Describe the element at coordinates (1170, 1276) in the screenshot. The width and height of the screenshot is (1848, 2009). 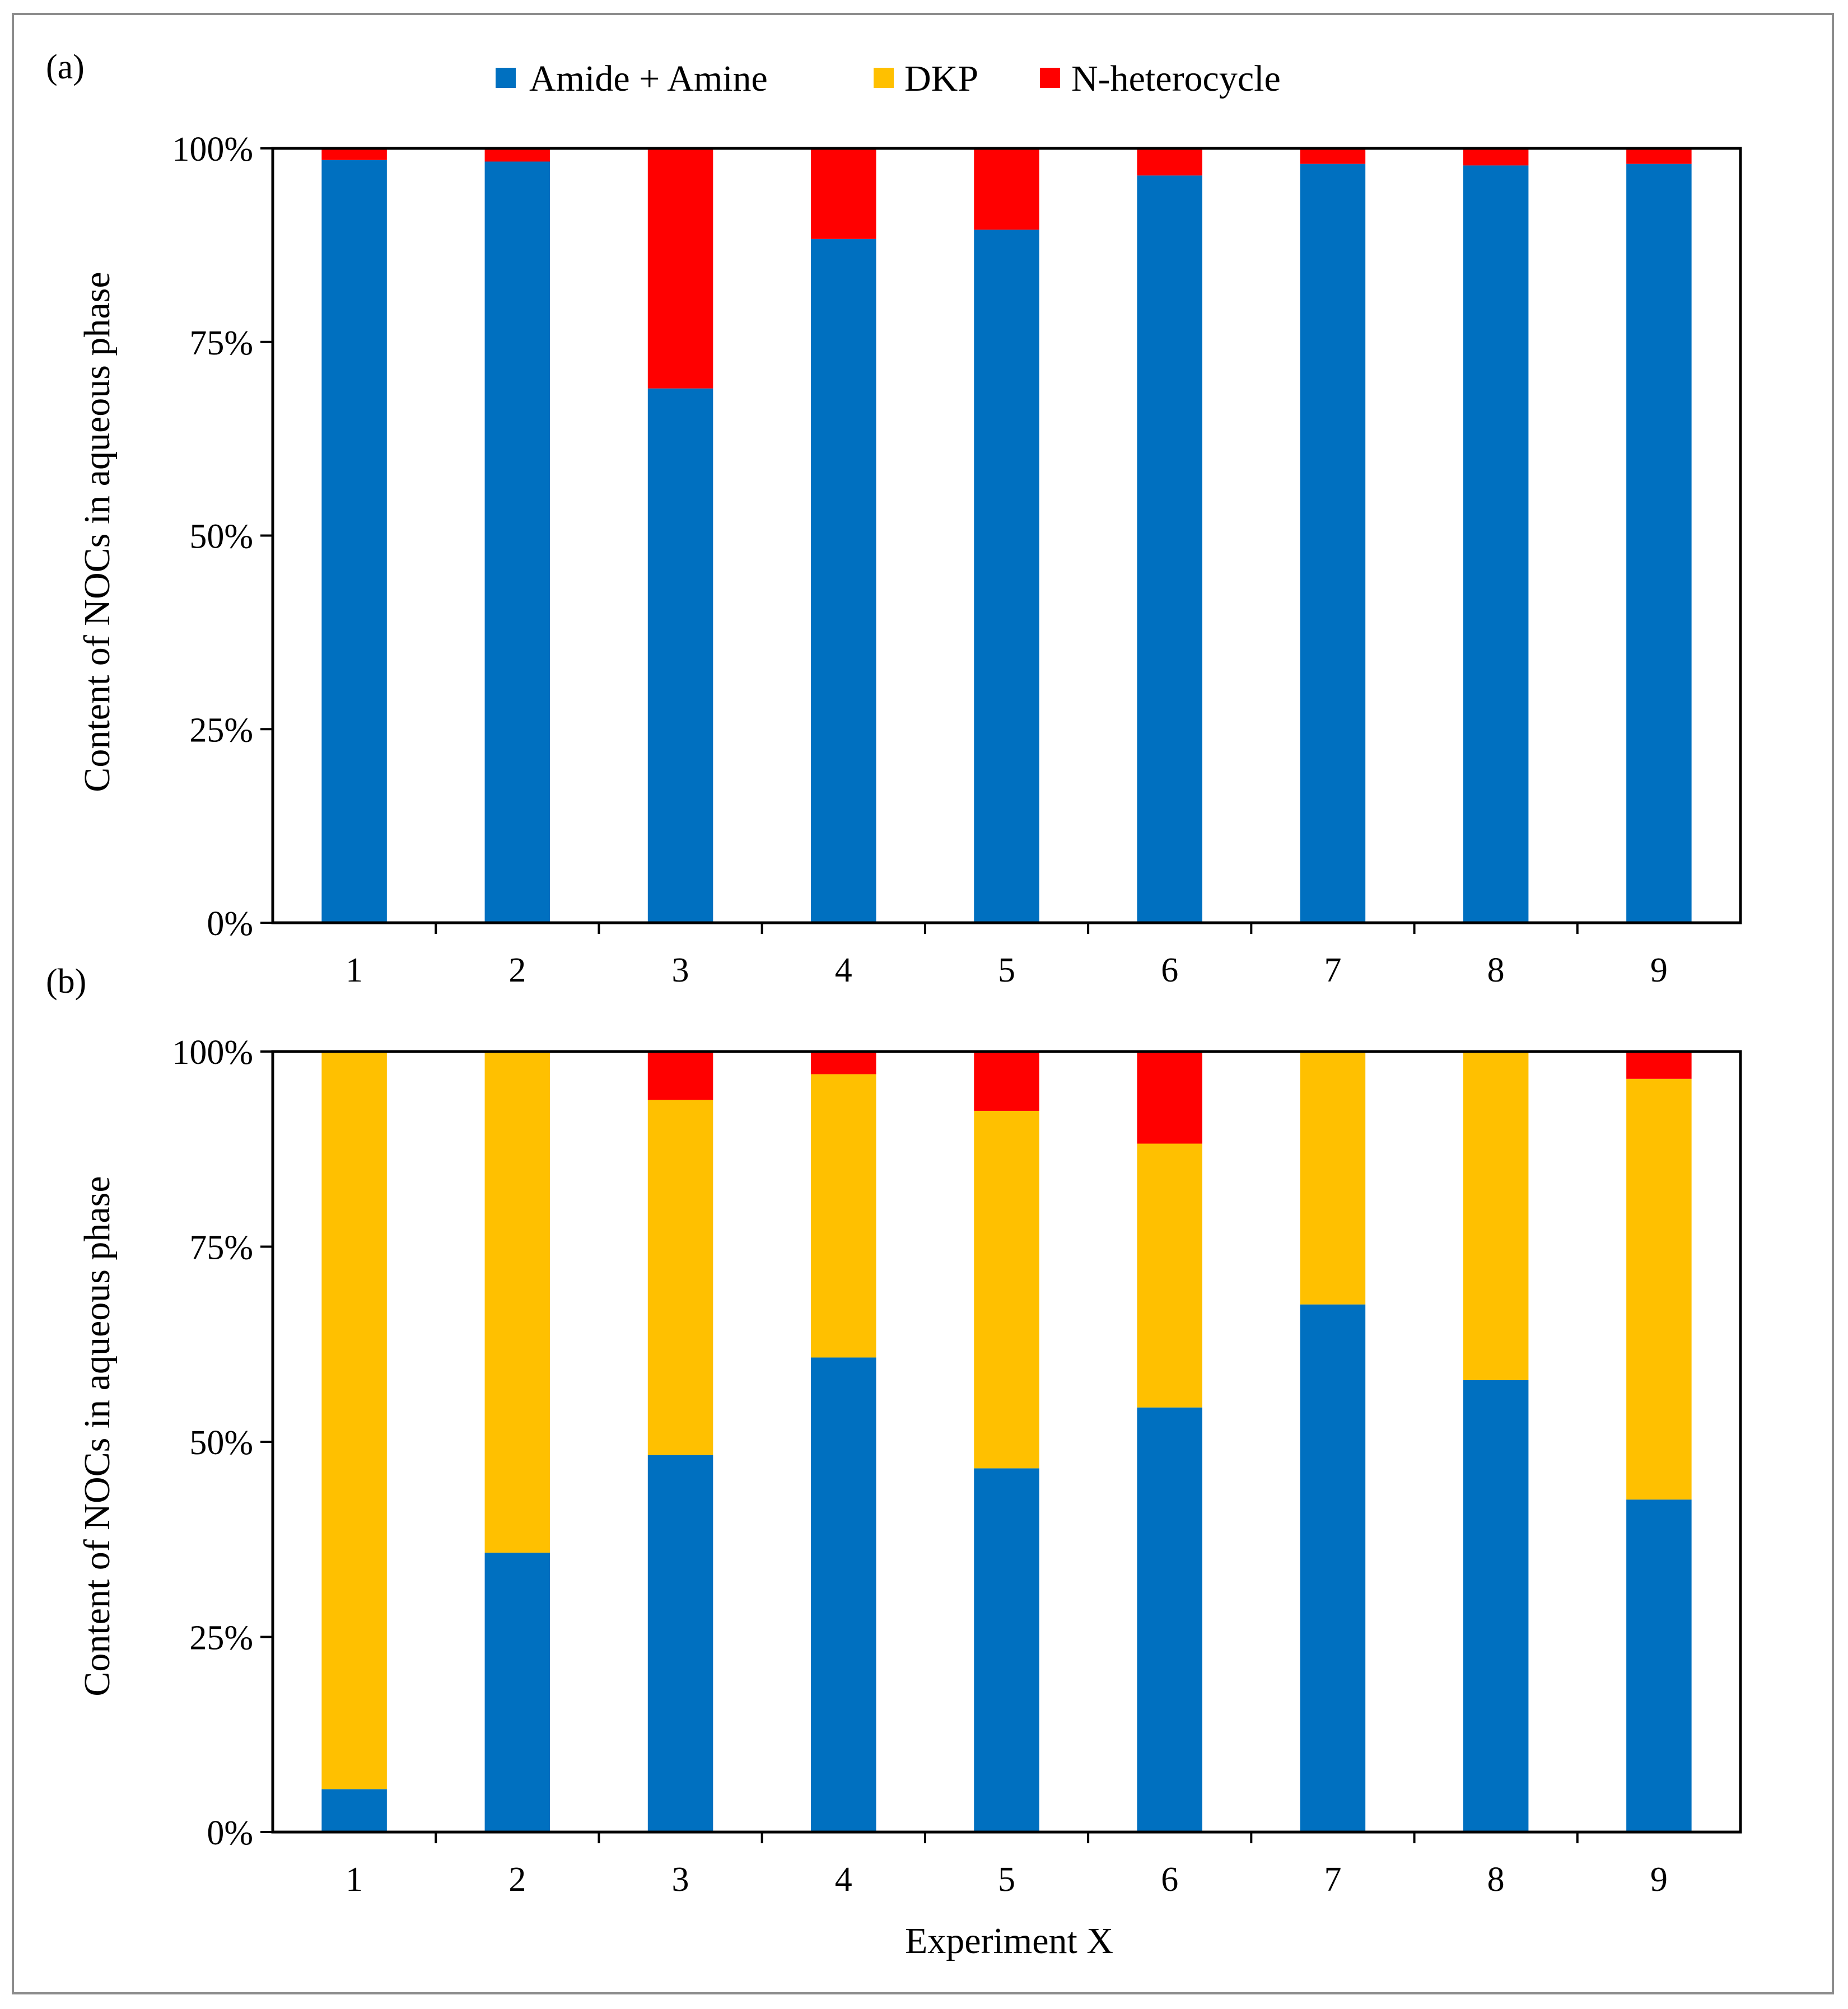
I see `panel-b-bar-6-dkp` at that location.